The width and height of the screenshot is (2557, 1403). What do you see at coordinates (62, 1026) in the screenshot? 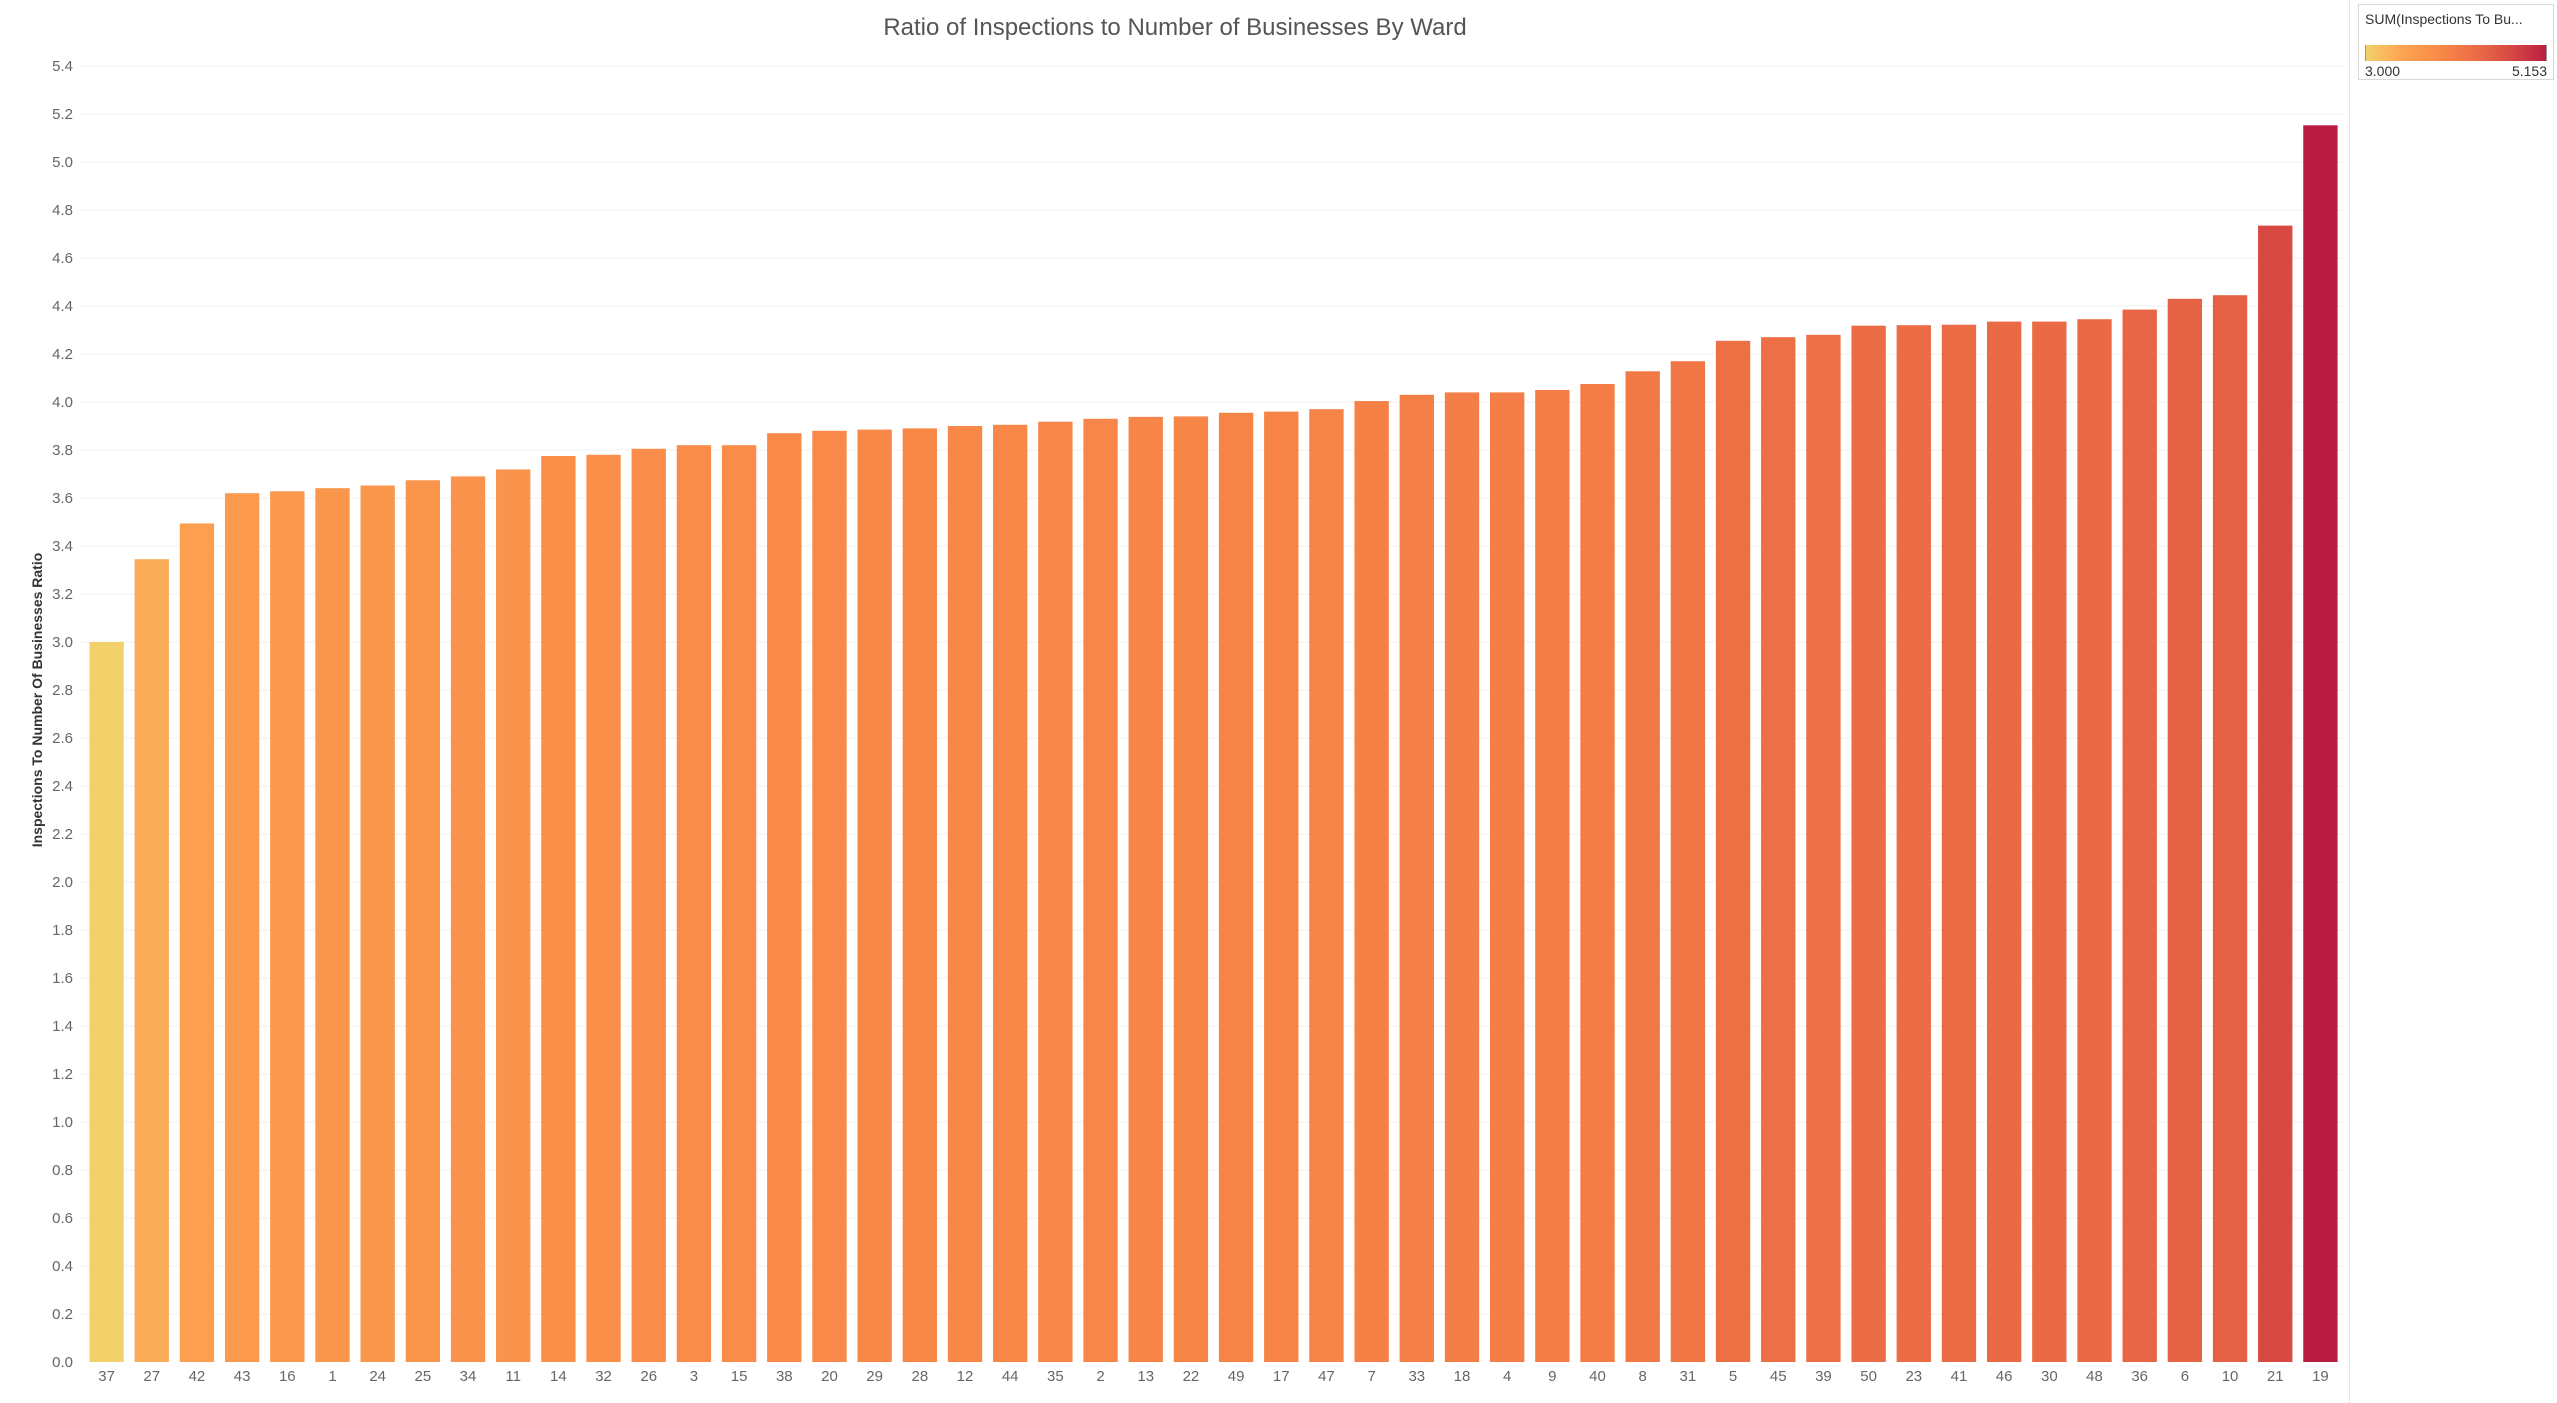
I see `y-tick-label: 1.4` at bounding box center [62, 1026].